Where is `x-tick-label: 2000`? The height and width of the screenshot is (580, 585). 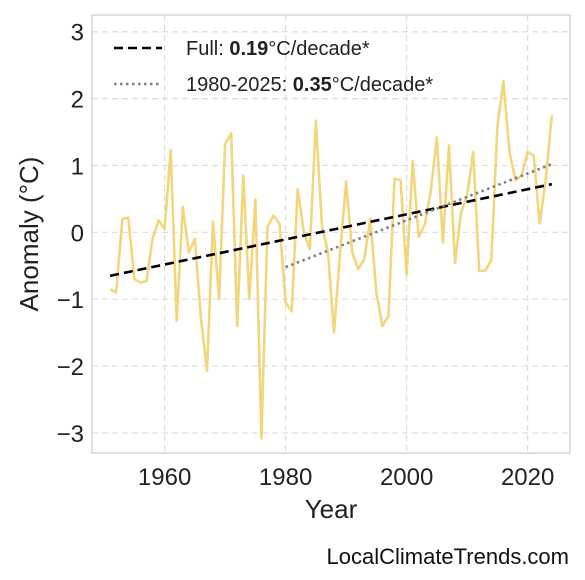 x-tick-label: 2000 is located at coordinates (406, 477).